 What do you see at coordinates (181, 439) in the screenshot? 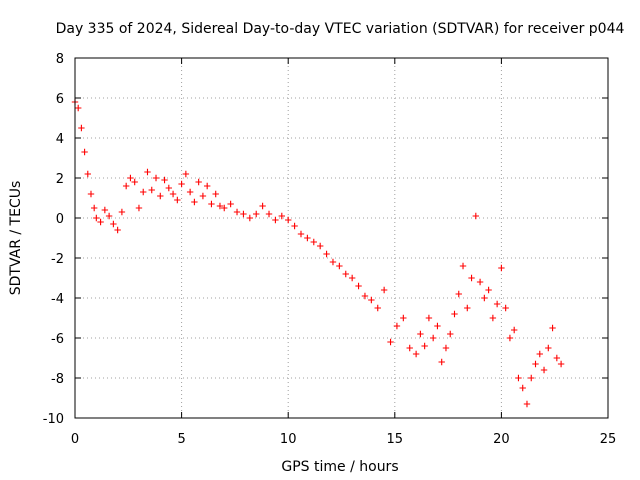
I see `x-tick-label: 5` at bounding box center [181, 439].